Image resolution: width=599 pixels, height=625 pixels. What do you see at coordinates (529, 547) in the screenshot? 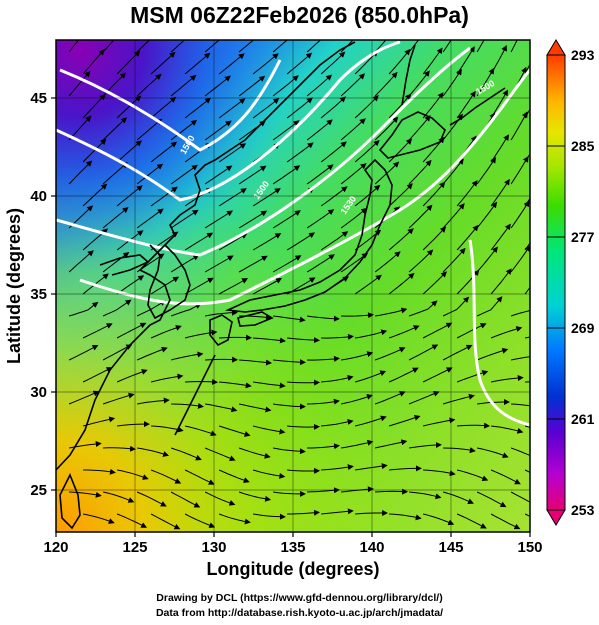
I see `x-tick-label: 150` at bounding box center [529, 547].